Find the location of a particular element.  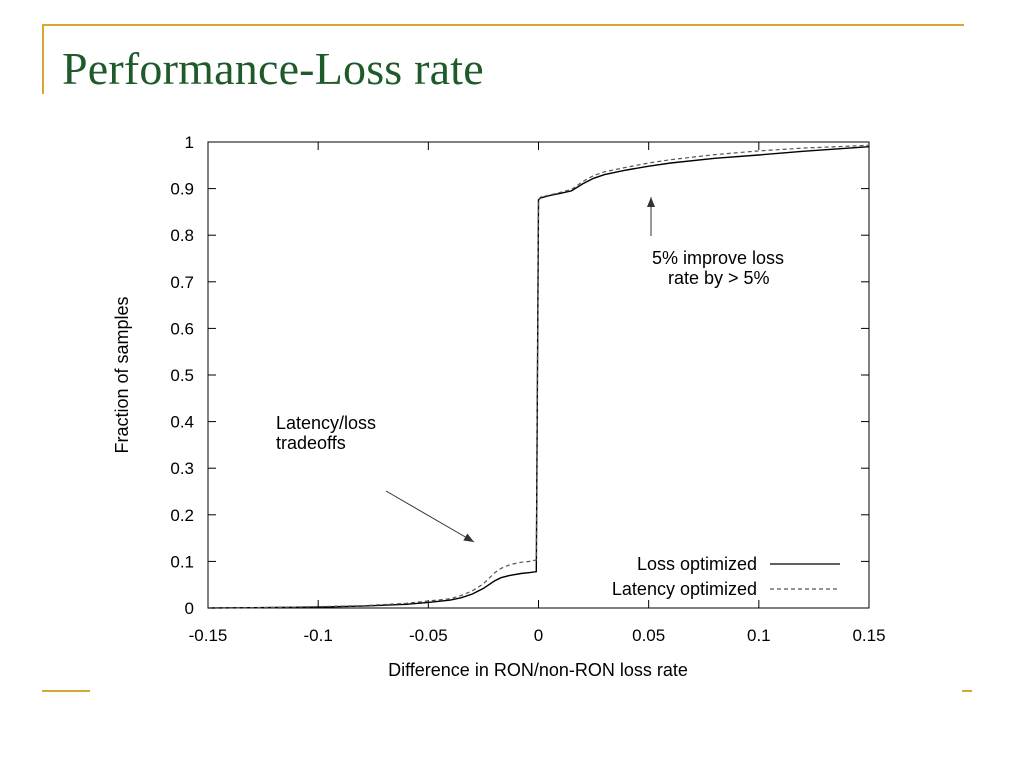

accent-line-top is located at coordinates (503, 25).